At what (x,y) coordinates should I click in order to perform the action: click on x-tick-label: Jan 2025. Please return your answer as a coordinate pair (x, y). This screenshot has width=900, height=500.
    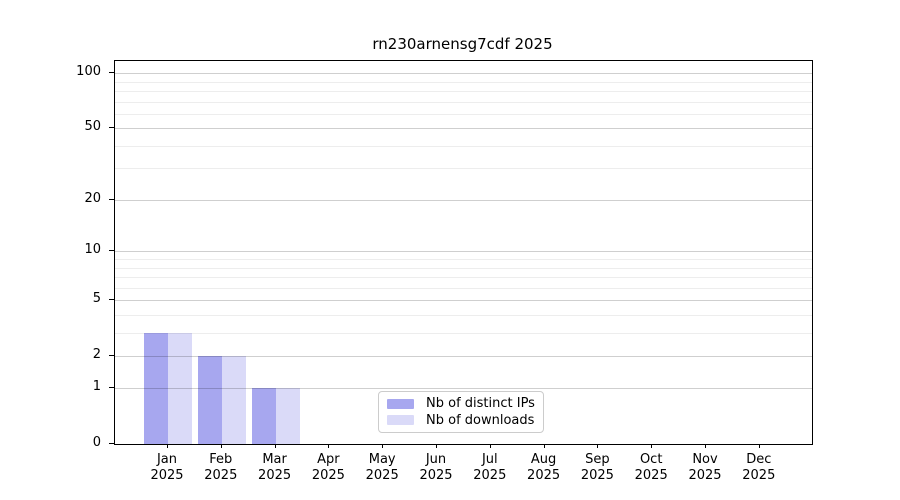
    Looking at the image, I should click on (167, 467).